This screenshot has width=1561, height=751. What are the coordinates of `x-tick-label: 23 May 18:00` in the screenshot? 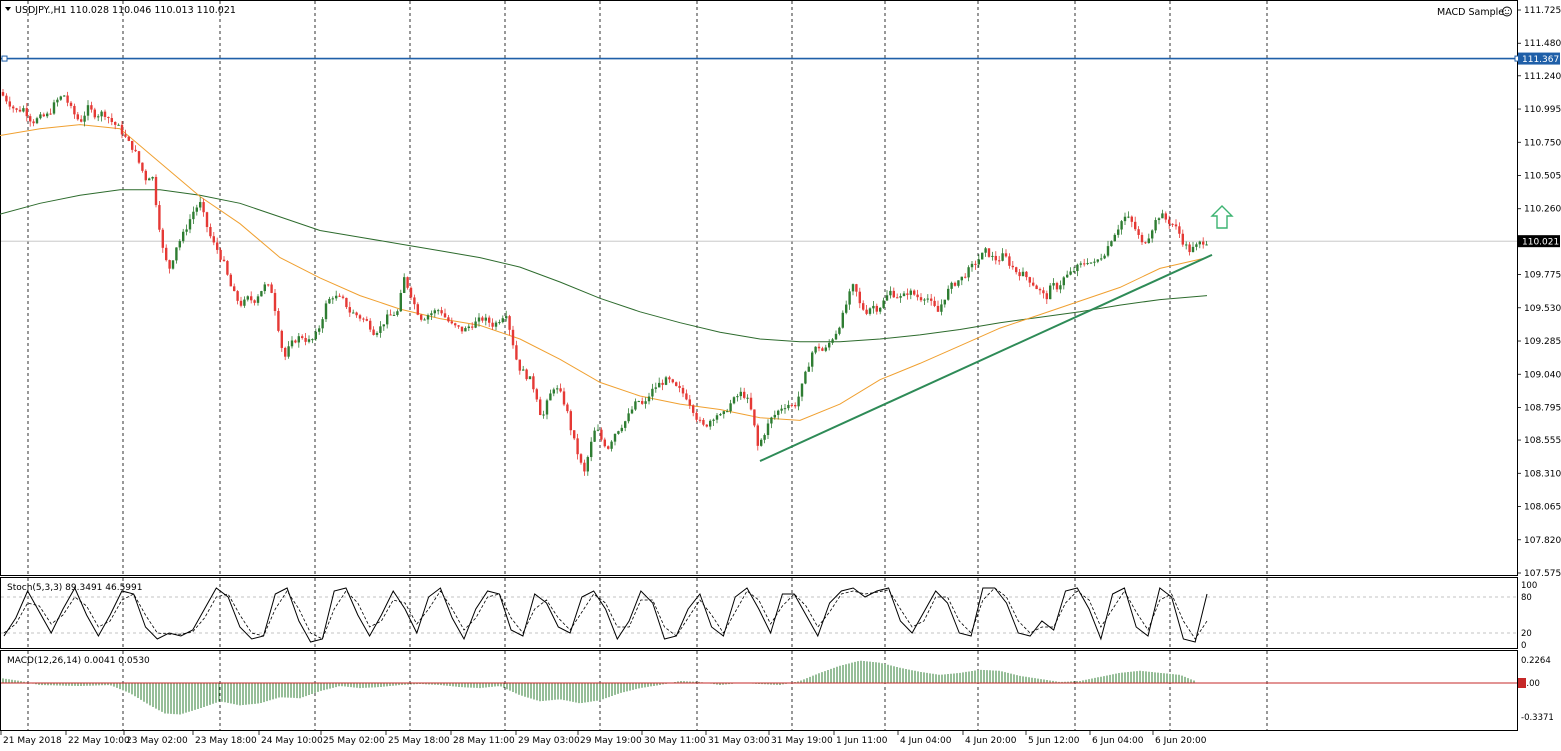 It's located at (226, 741).